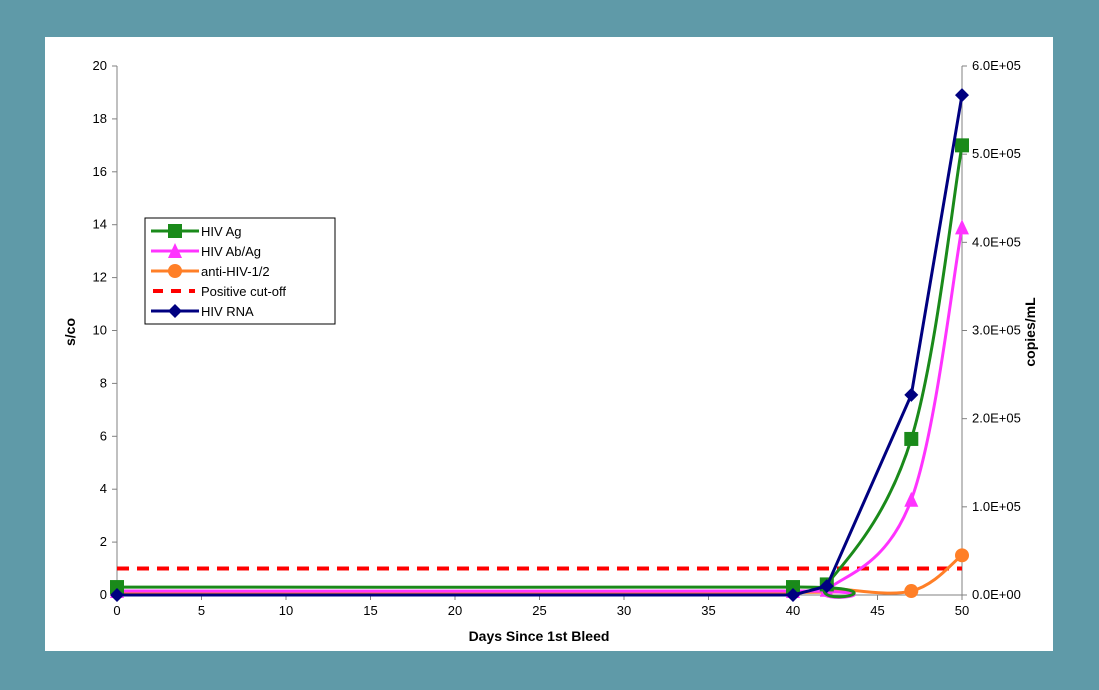  I want to click on y2-tick-label: 0.0E+00, so click(996, 594).